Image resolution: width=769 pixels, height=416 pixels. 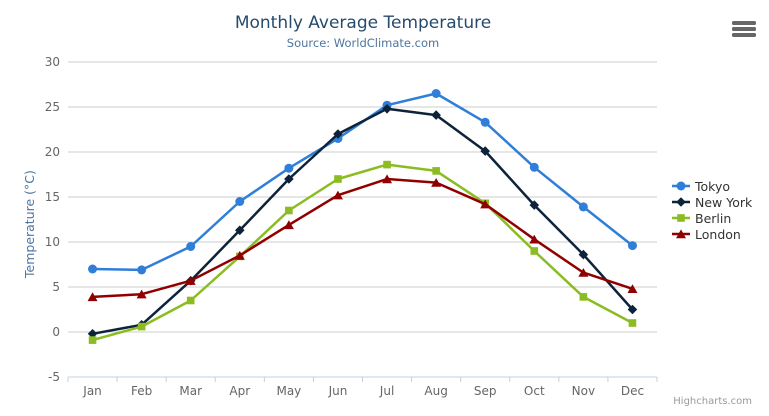 What do you see at coordinates (712, 401) in the screenshot?
I see `credits-link: Highcharts.com` at bounding box center [712, 401].